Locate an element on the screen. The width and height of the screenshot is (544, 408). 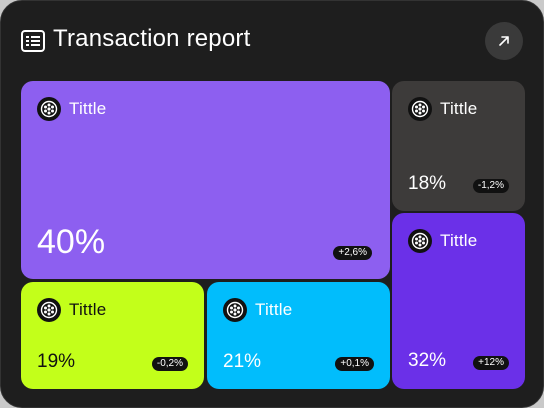
treemap-tile-2: Tittle 18% -1,2% is located at coordinates (458, 146).